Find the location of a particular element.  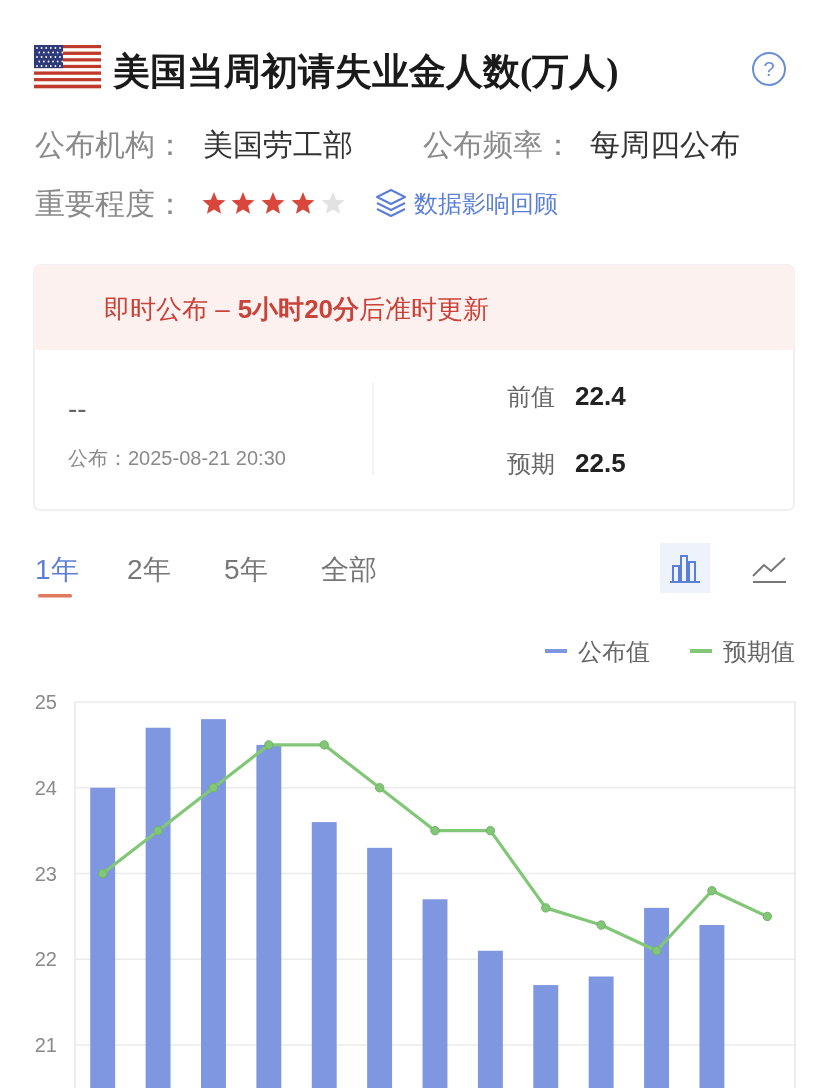

annotation: 前值 is located at coordinates (531, 396).